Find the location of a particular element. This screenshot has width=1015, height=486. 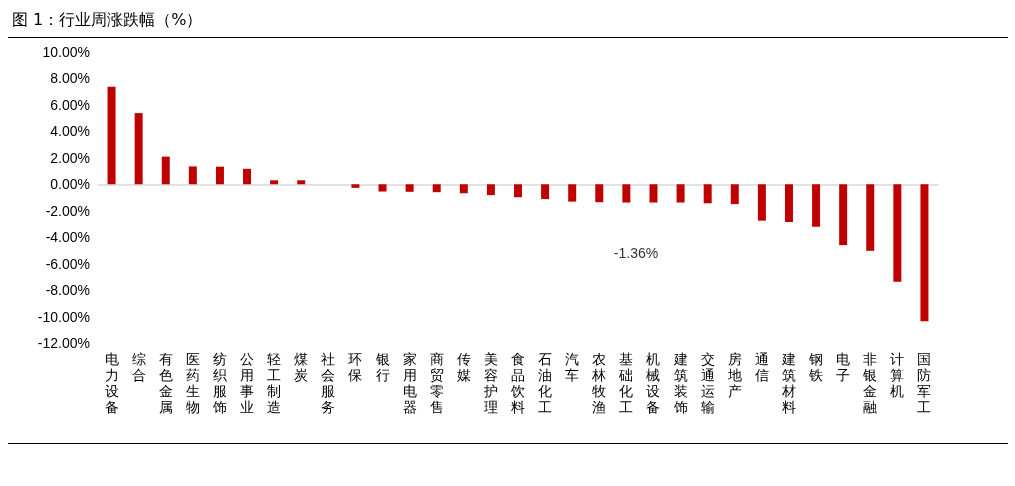

x-tick-label: 建筑材料 is located at coordinates (788, 383).